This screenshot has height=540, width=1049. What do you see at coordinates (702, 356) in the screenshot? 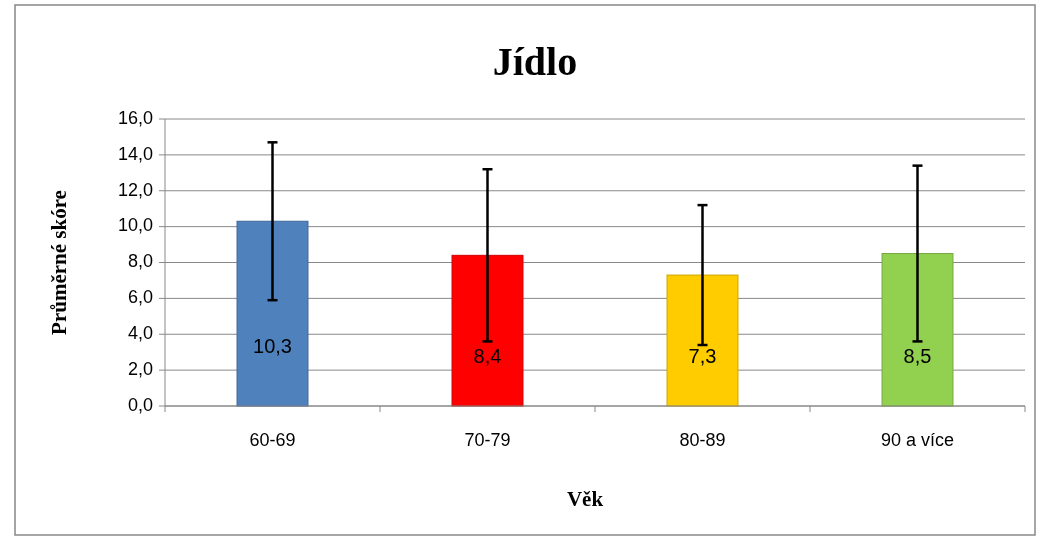
I see `data-label: 7,3` at bounding box center [702, 356].